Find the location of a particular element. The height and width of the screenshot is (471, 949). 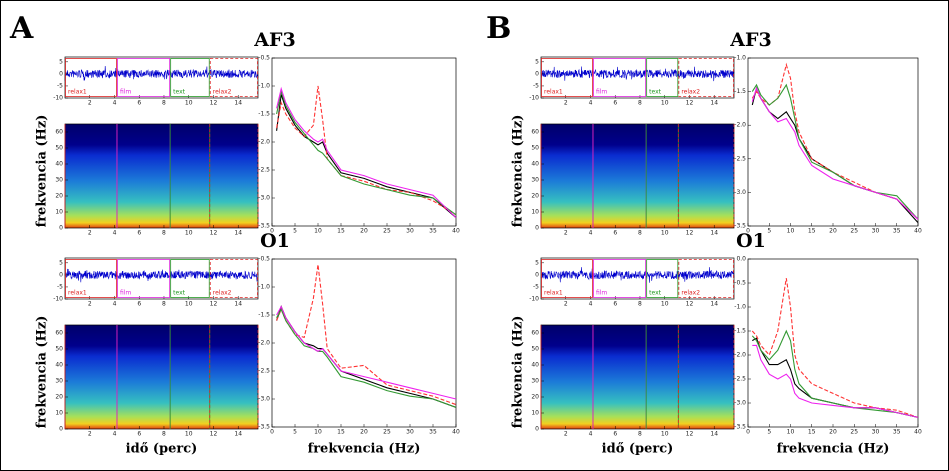

y-tick-label: 40 is located at coordinates (59, 164).